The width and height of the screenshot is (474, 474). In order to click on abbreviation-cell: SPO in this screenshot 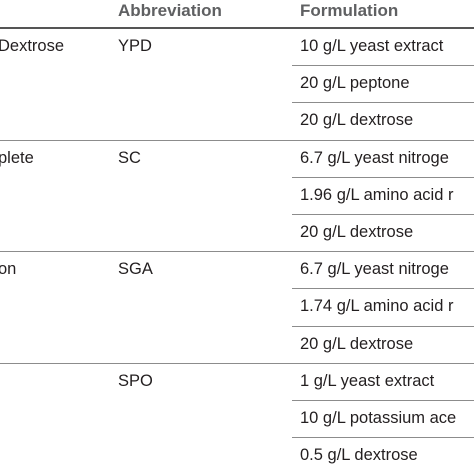, I will do `click(135, 380)`.